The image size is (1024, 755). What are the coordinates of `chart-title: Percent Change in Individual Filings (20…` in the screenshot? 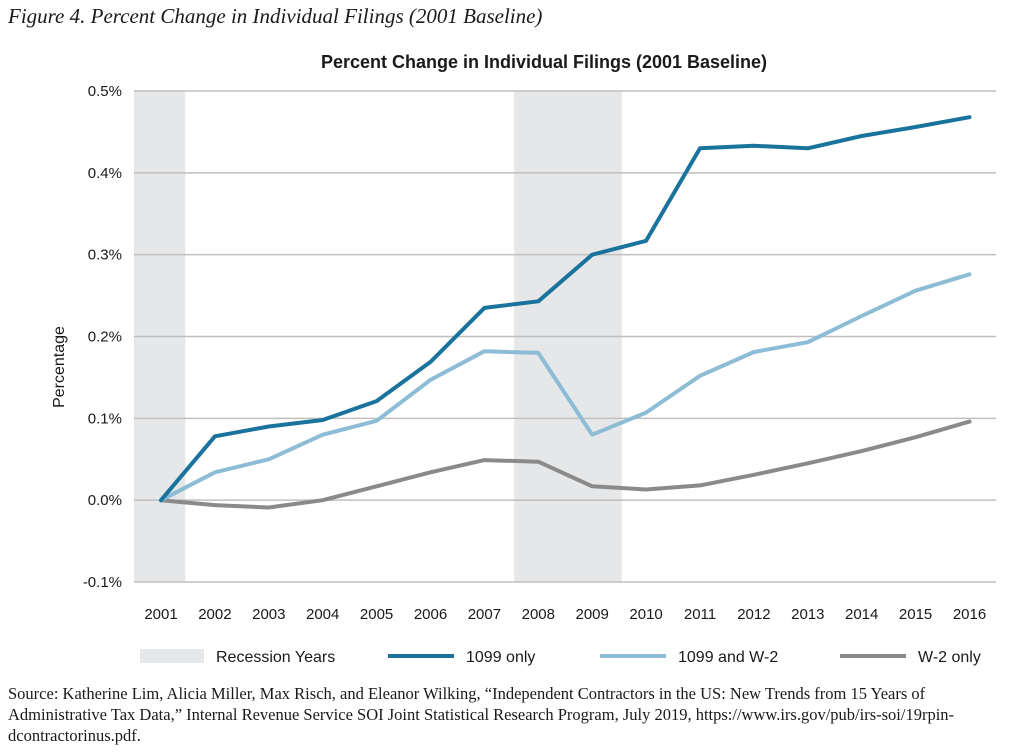 It's located at (544, 62).